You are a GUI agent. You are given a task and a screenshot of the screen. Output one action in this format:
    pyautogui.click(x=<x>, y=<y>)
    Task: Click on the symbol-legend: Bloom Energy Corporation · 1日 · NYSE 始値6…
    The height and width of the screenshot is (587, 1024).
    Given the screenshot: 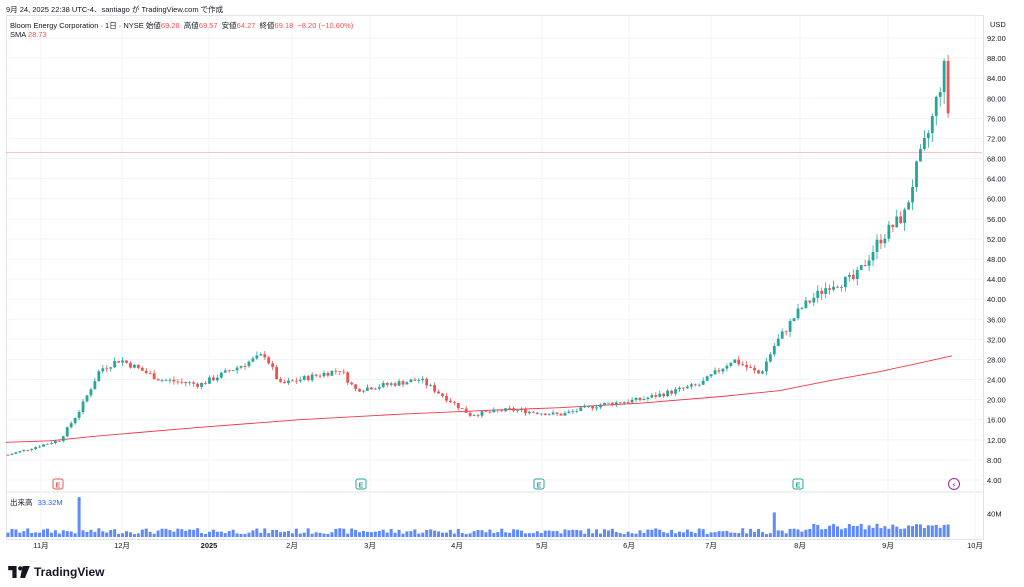 What is the action you would take?
    pyautogui.click(x=182, y=25)
    